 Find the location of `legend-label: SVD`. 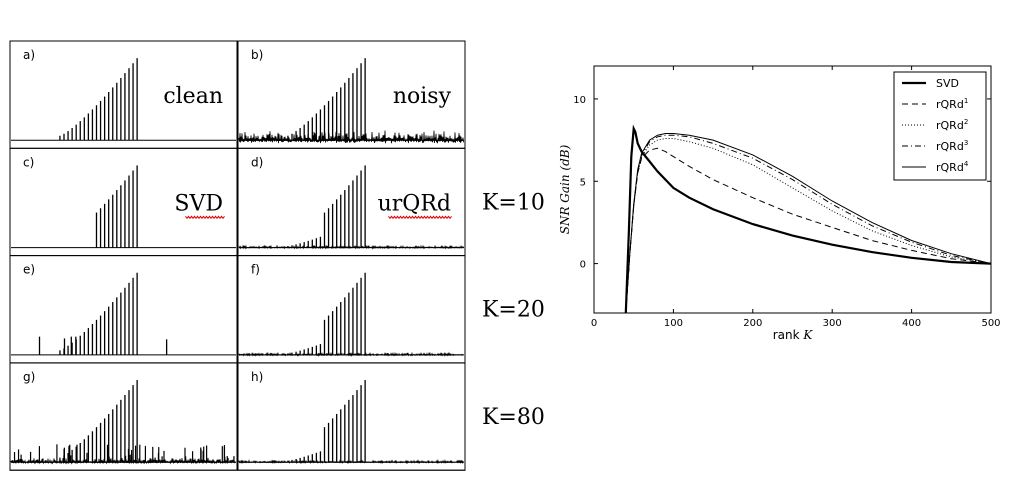

legend-label: SVD is located at coordinates (947, 83).